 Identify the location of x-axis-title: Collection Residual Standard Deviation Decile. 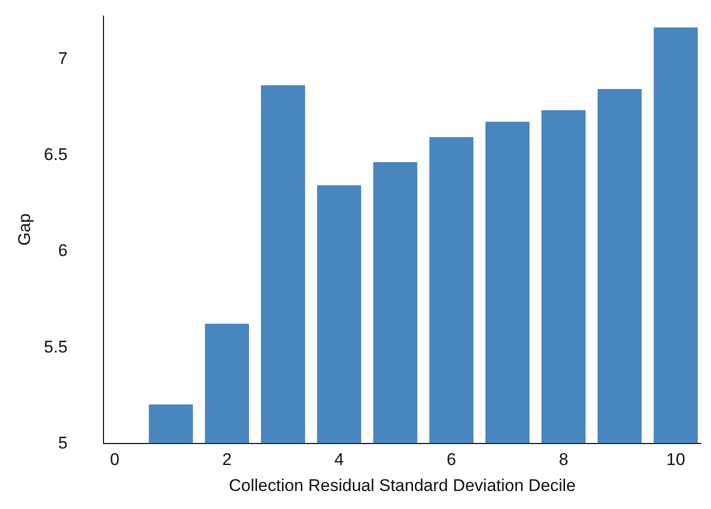
(402, 485).